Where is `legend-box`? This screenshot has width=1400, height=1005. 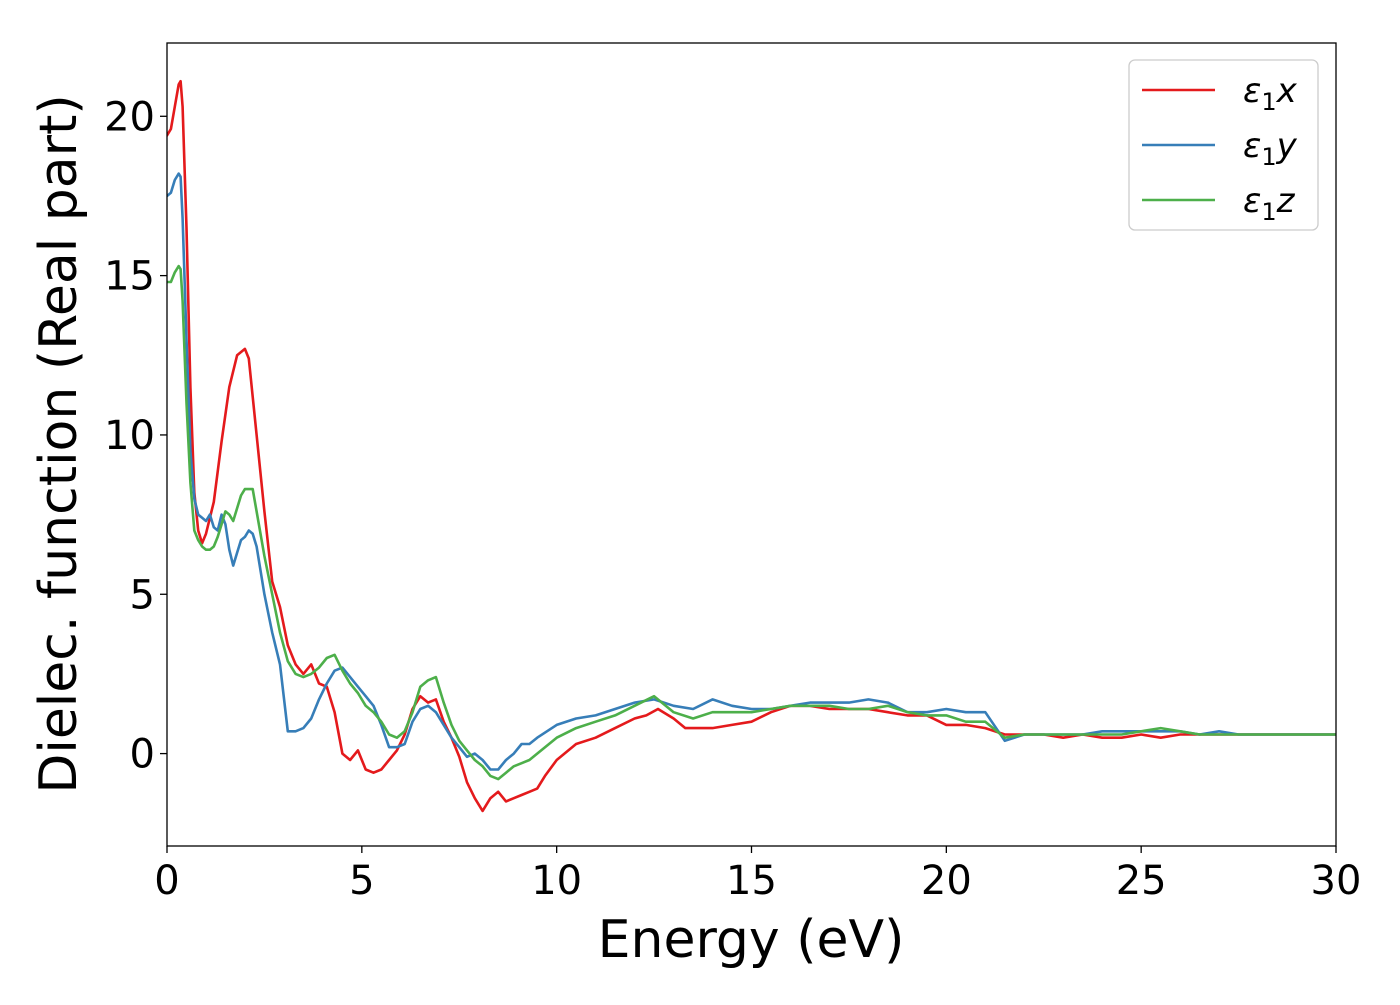 legend-box is located at coordinates (1223, 145).